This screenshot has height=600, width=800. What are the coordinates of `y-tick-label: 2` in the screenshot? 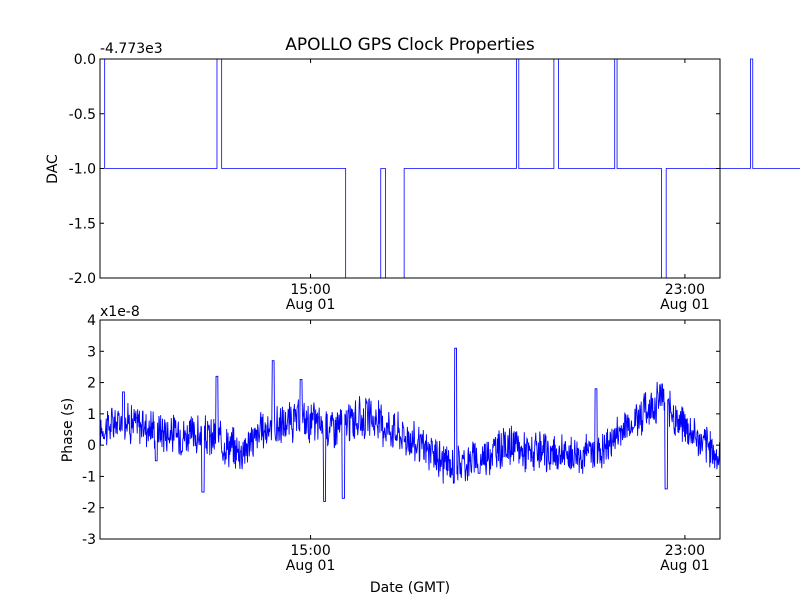 It's located at (91, 384).